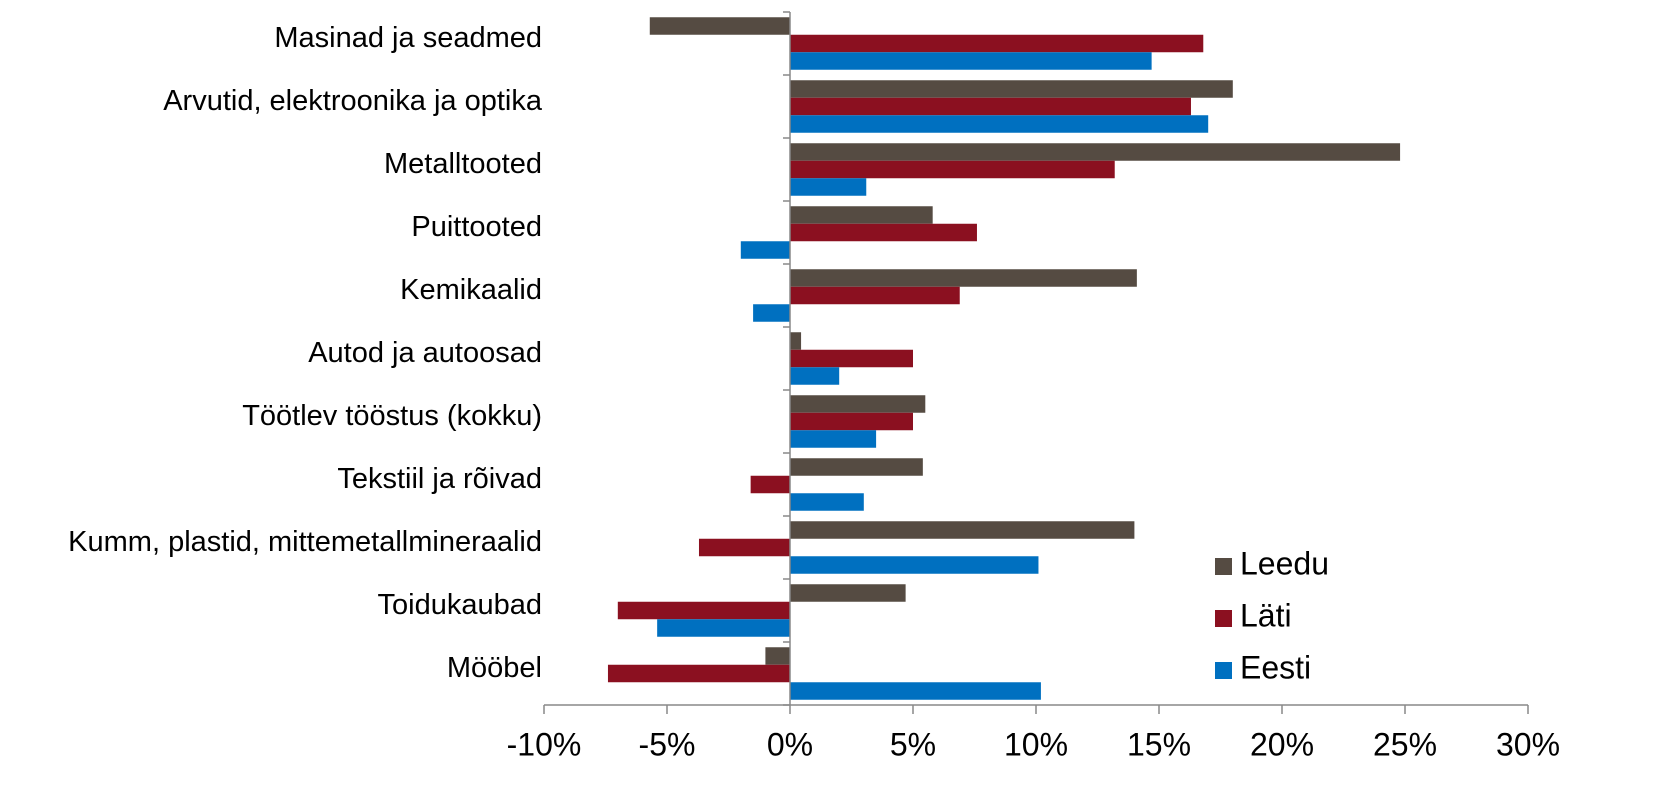 Image resolution: width=1676 pixels, height=812 pixels. I want to click on x-tick-label: 20%, so click(1282, 744).